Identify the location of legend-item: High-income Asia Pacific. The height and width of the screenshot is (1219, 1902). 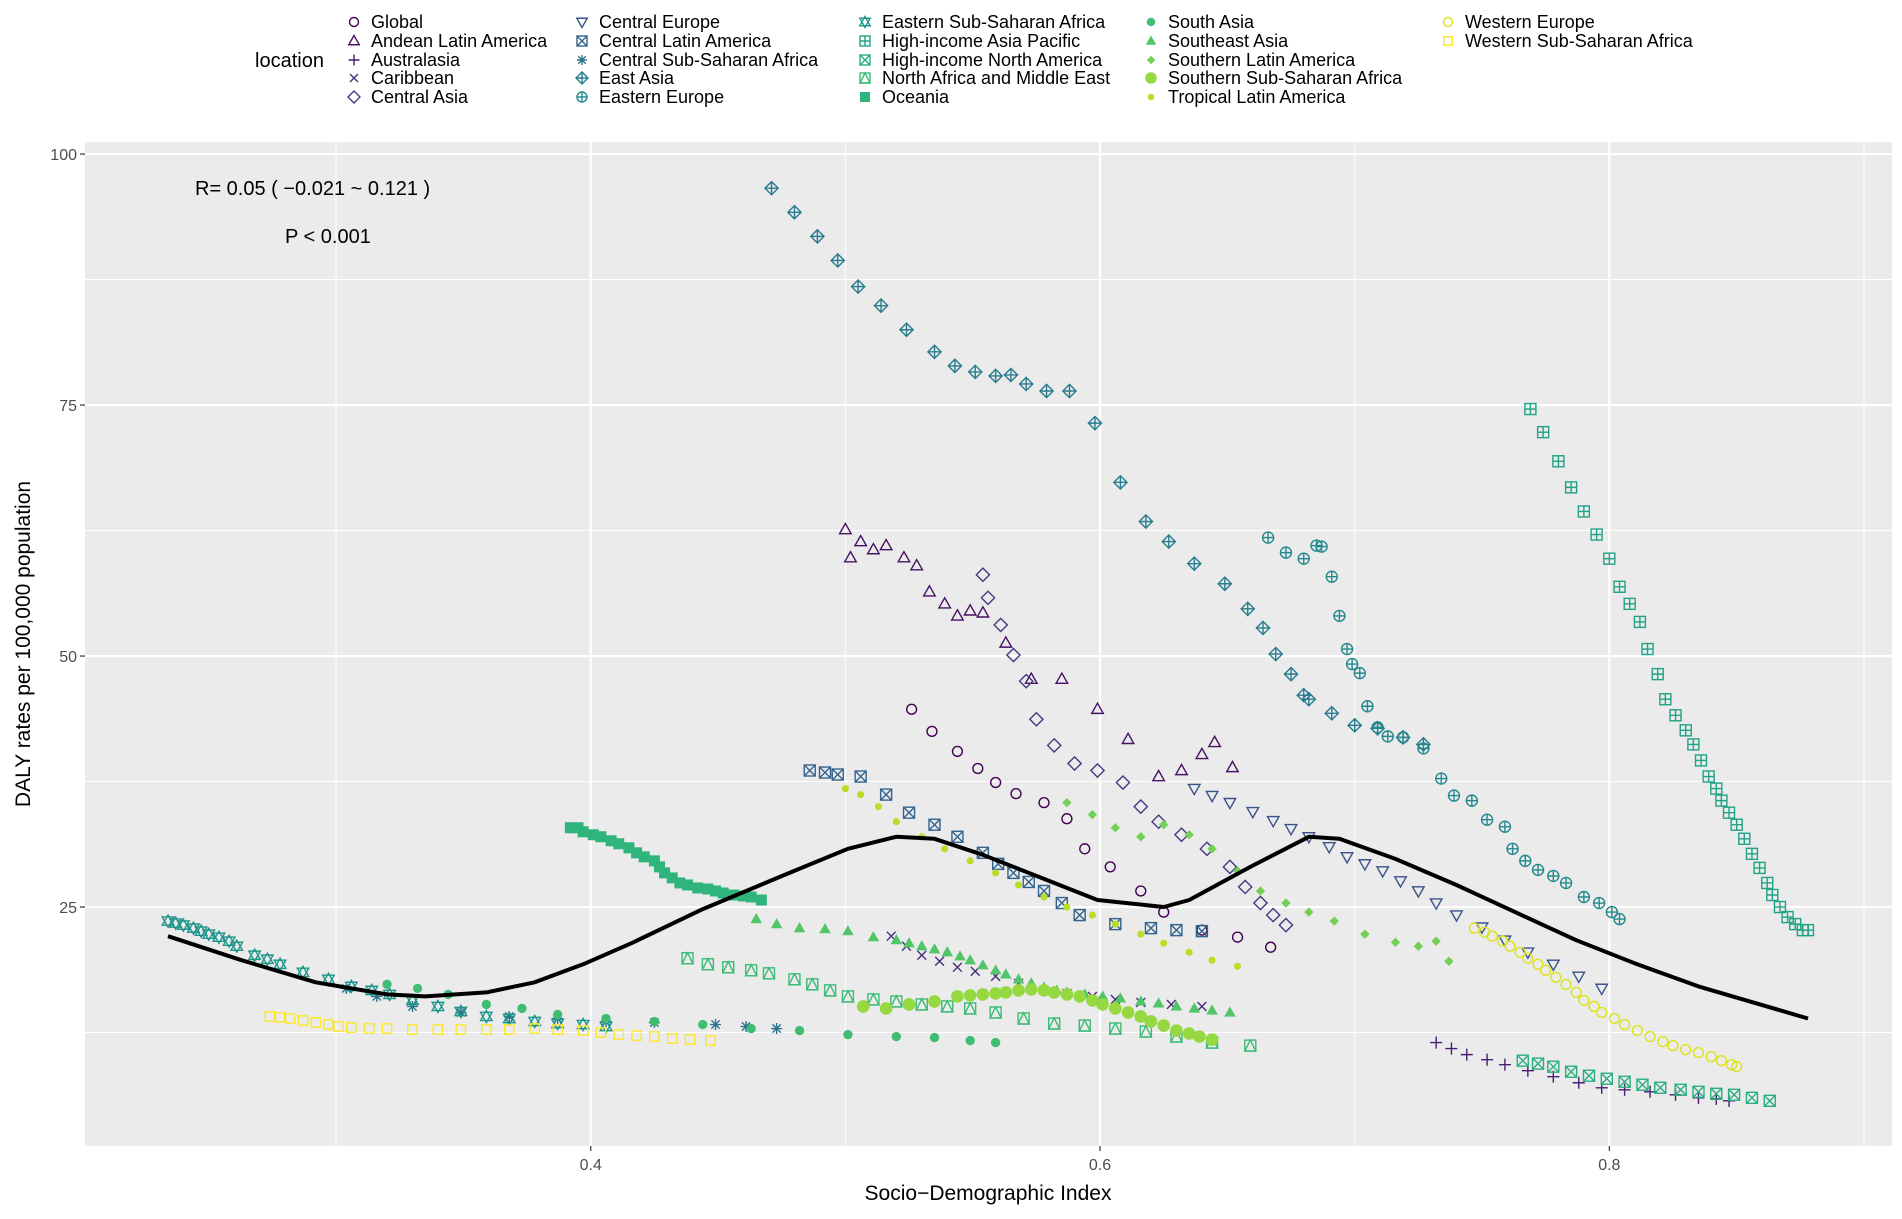
(969, 41).